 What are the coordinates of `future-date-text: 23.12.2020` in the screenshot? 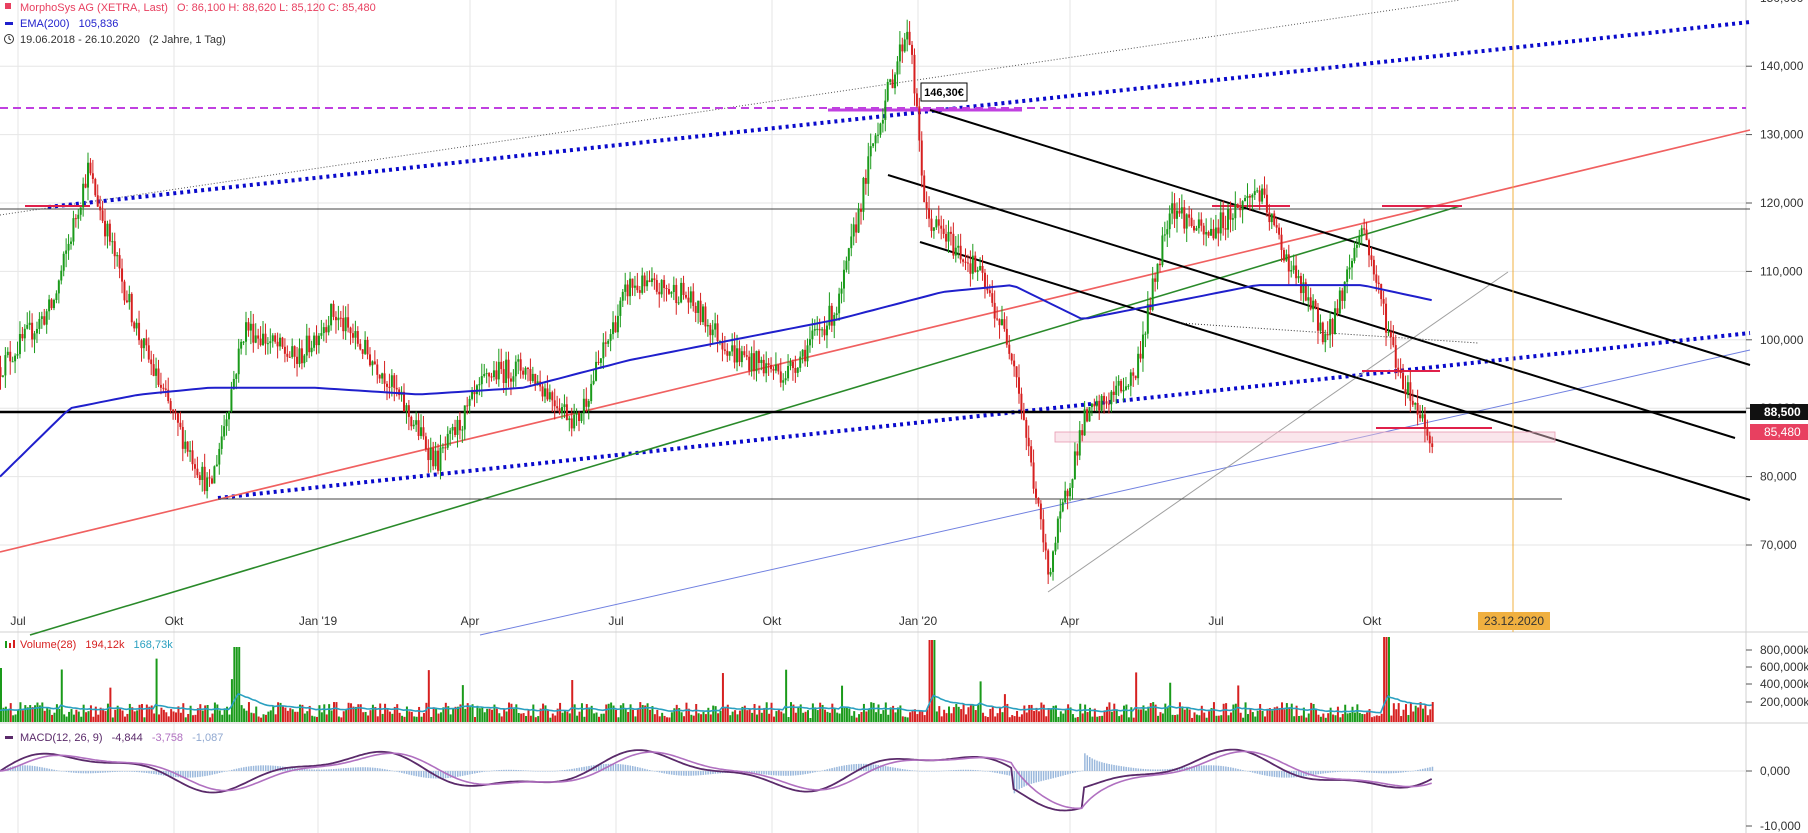 It's located at (1514, 621).